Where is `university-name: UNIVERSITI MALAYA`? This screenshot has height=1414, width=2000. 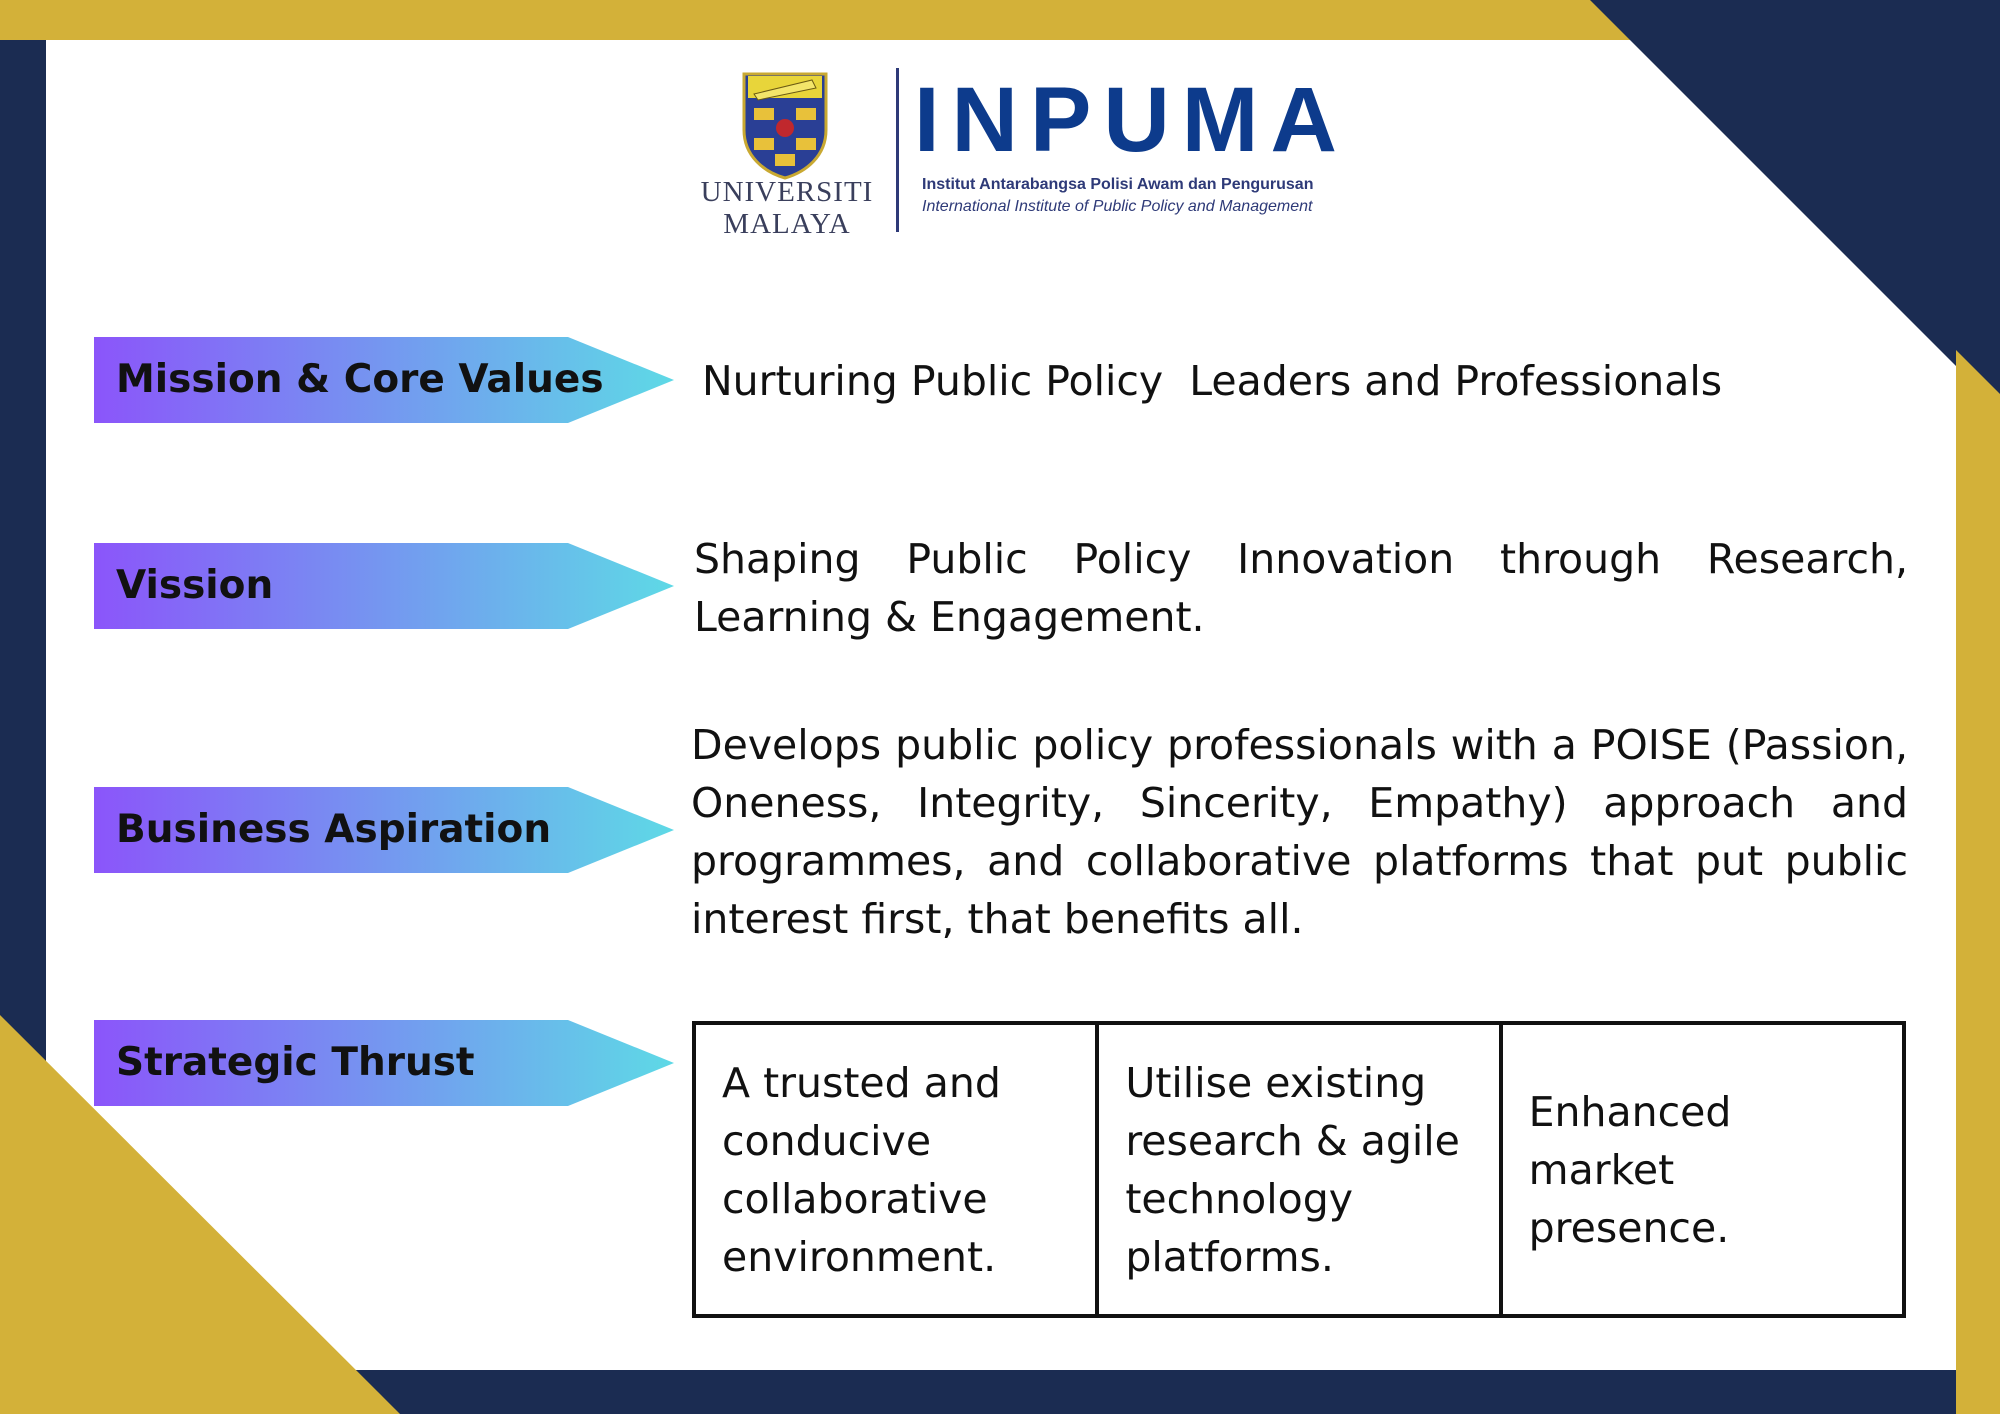 university-name: UNIVERSITI MALAYA is located at coordinates (787, 208).